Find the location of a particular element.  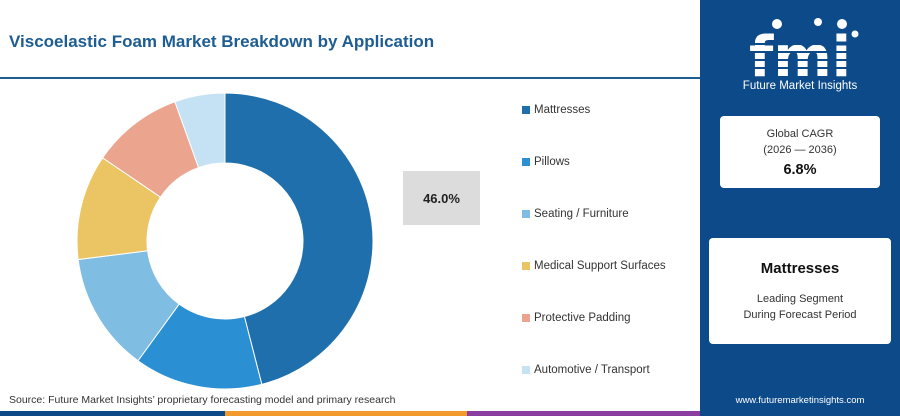

legend-item-medical-support-surfaces: Medical Support Surfaces is located at coordinates (594, 266).